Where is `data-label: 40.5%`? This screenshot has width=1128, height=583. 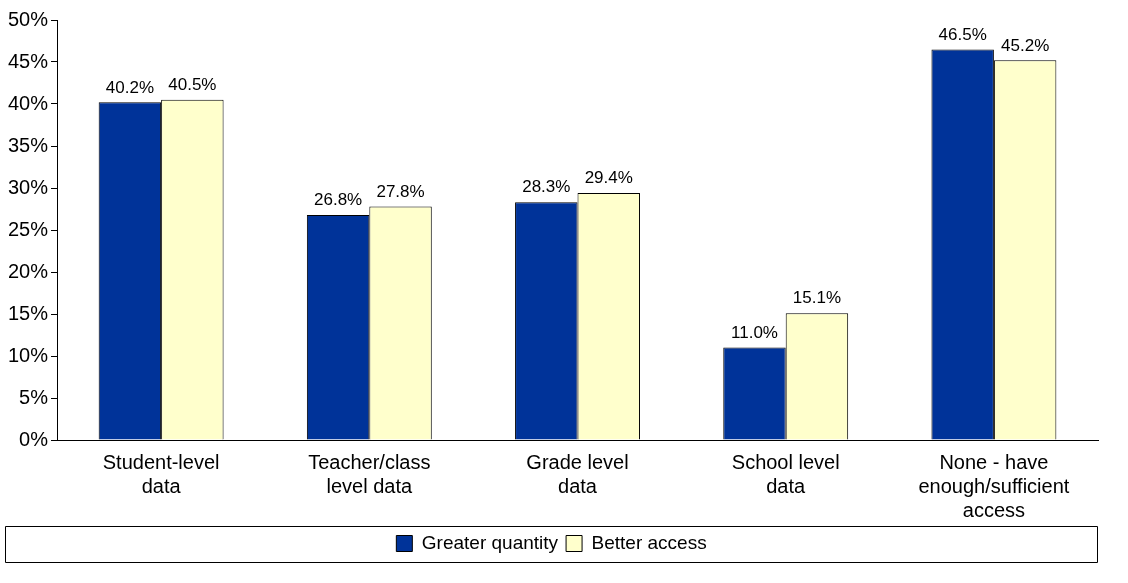
data-label: 40.5% is located at coordinates (192, 84).